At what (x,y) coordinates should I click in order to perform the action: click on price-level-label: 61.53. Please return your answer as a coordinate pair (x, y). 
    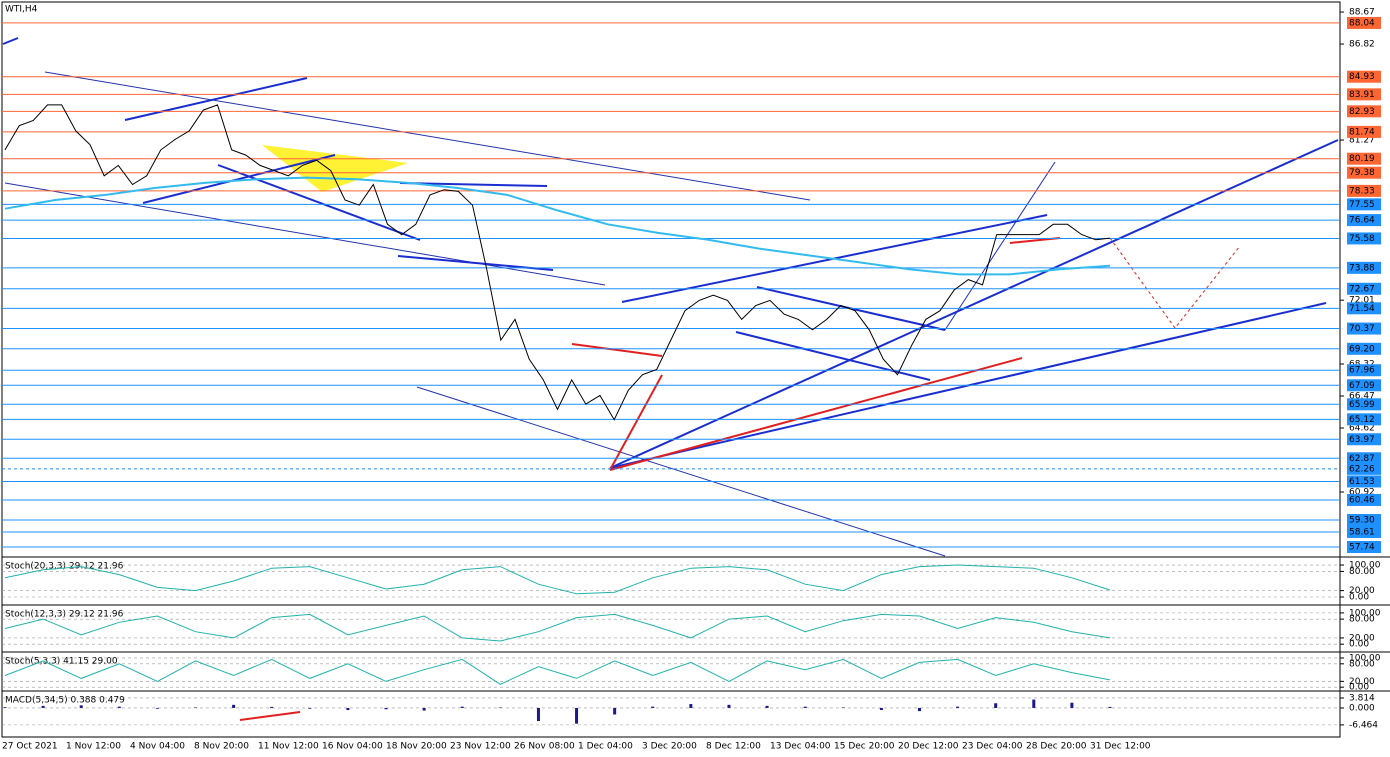
    Looking at the image, I should click on (1362, 482).